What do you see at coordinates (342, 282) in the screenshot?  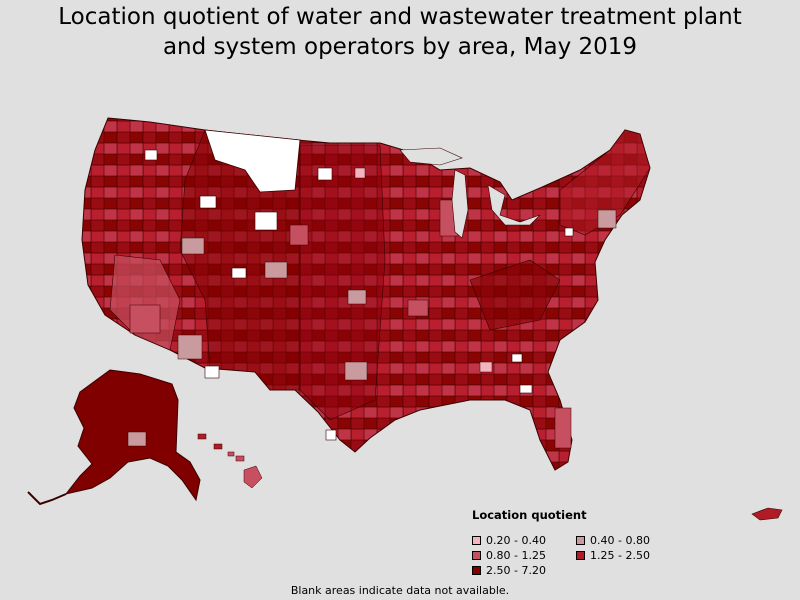 I see `great-plains-region` at bounding box center [342, 282].